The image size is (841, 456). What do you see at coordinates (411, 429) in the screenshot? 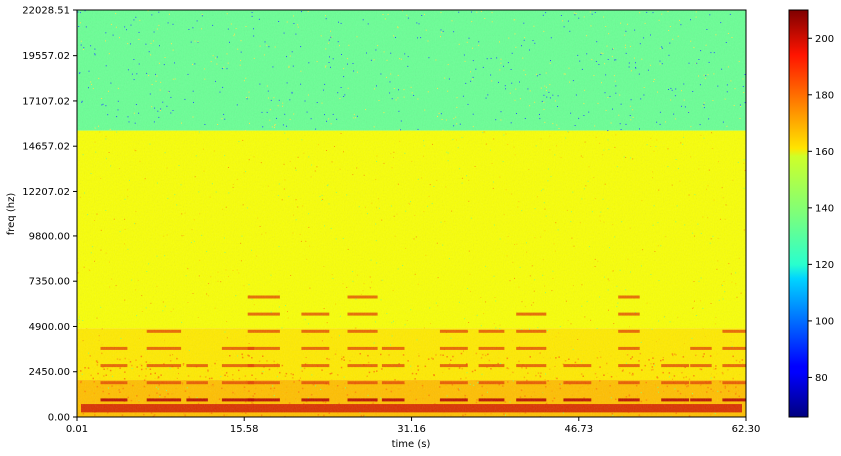
I see `x-tick-label: 31.16` at bounding box center [411, 429].